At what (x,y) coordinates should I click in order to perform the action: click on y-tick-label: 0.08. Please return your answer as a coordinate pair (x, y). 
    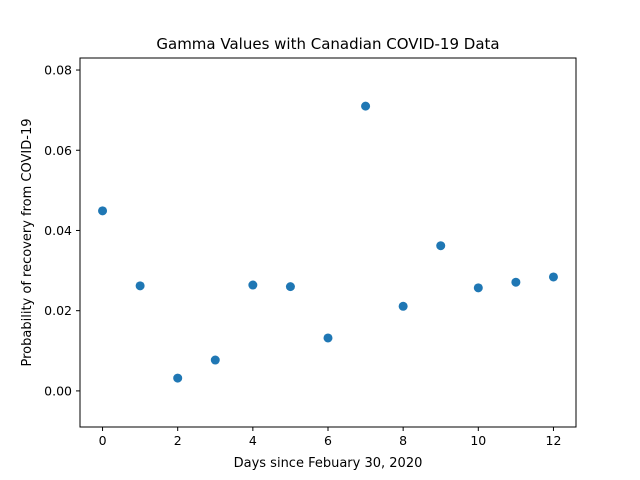
    Looking at the image, I should click on (58, 70).